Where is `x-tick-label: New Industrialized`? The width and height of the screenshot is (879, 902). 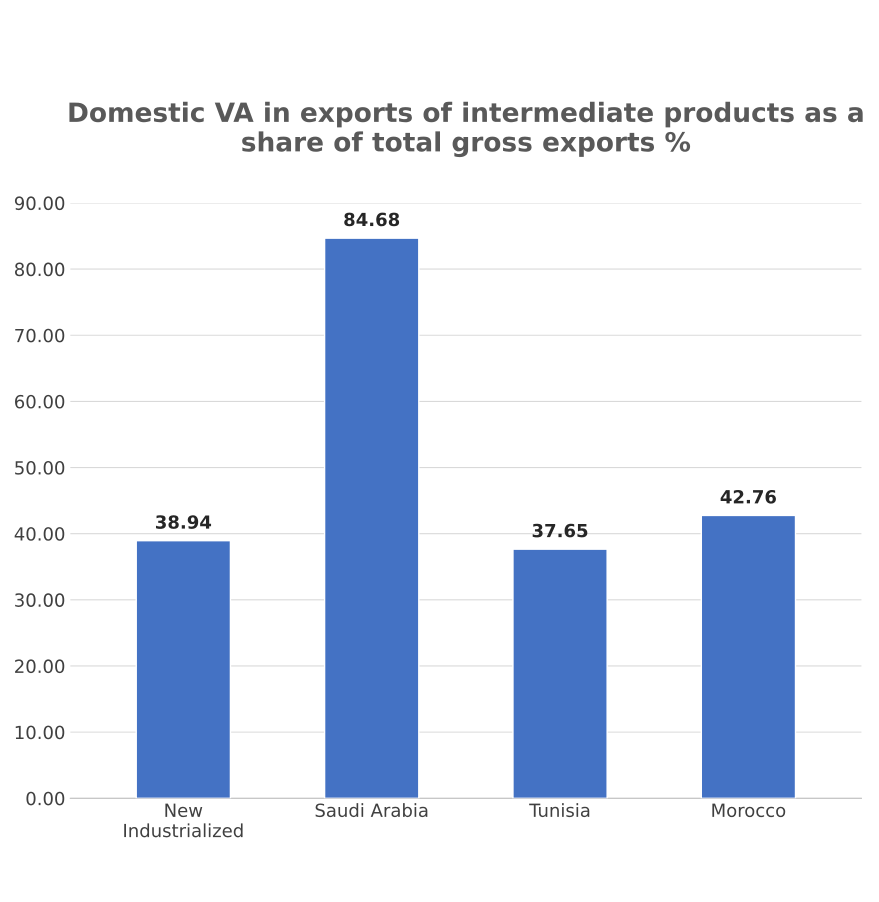 x-tick-label: New Industrialized is located at coordinates (183, 821).